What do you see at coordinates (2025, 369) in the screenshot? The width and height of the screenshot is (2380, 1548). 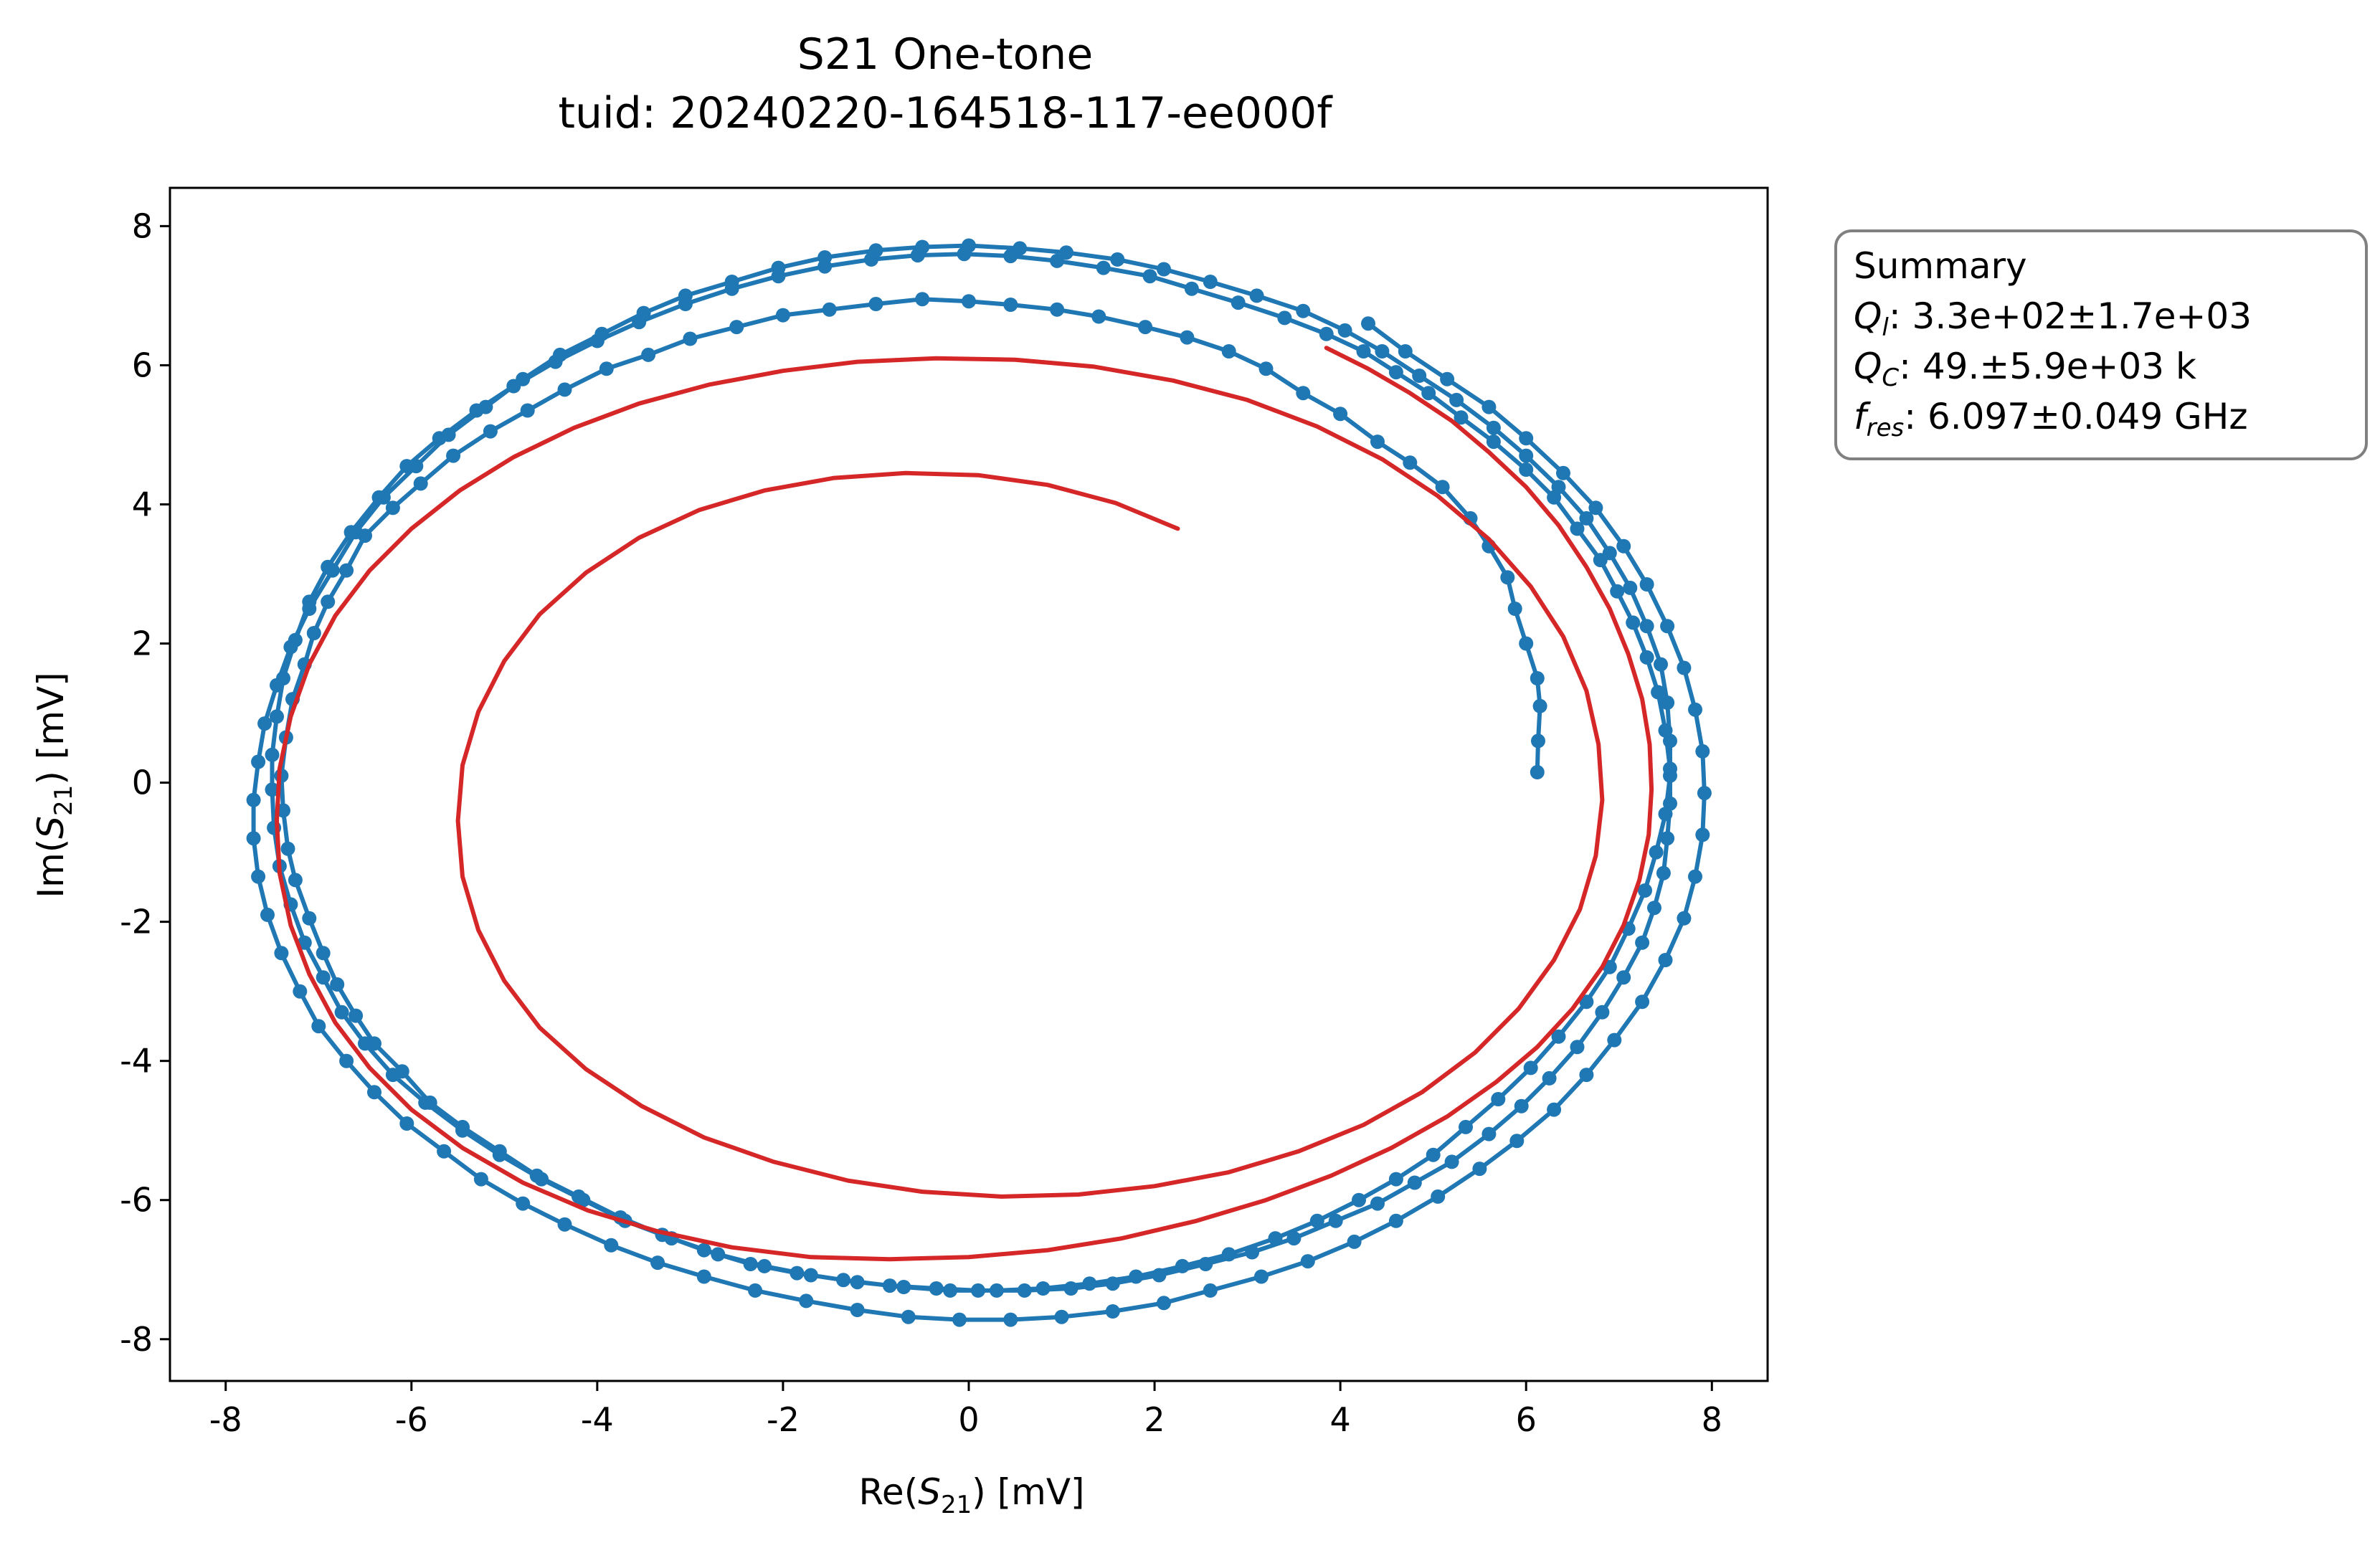 I see `summary-line-qc: QC: 49.±5.9e+03 k` at bounding box center [2025, 369].